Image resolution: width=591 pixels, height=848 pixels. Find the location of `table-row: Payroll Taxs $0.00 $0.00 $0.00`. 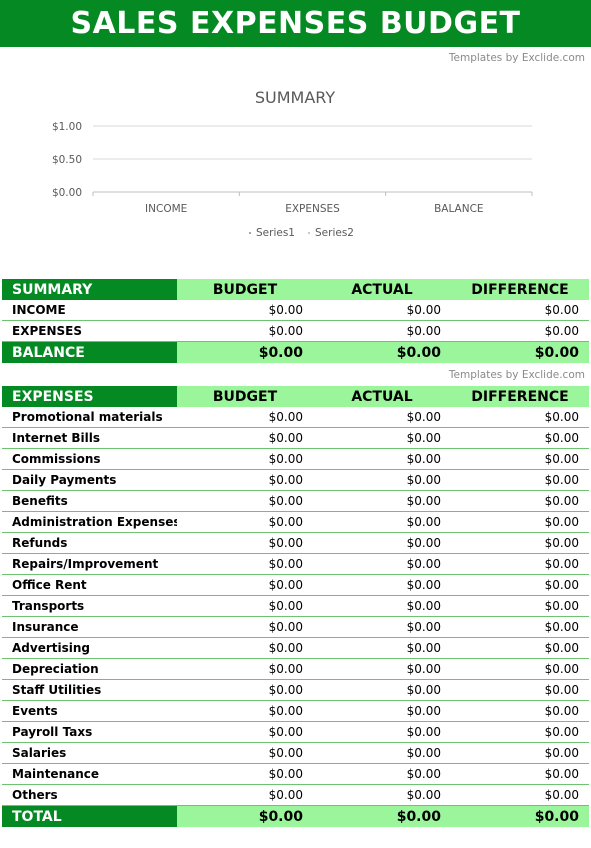

table-row: Payroll Taxs $0.00 $0.00 $0.00 is located at coordinates (295, 732).